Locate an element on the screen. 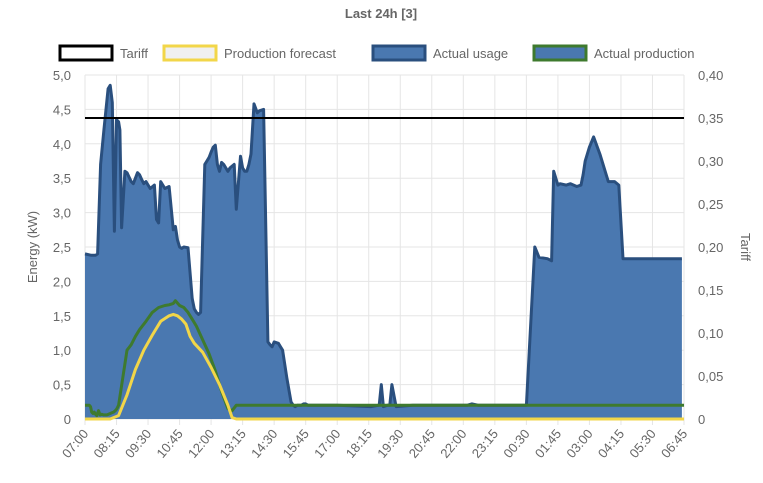  x-tick: 22:00 is located at coordinates (453, 443).